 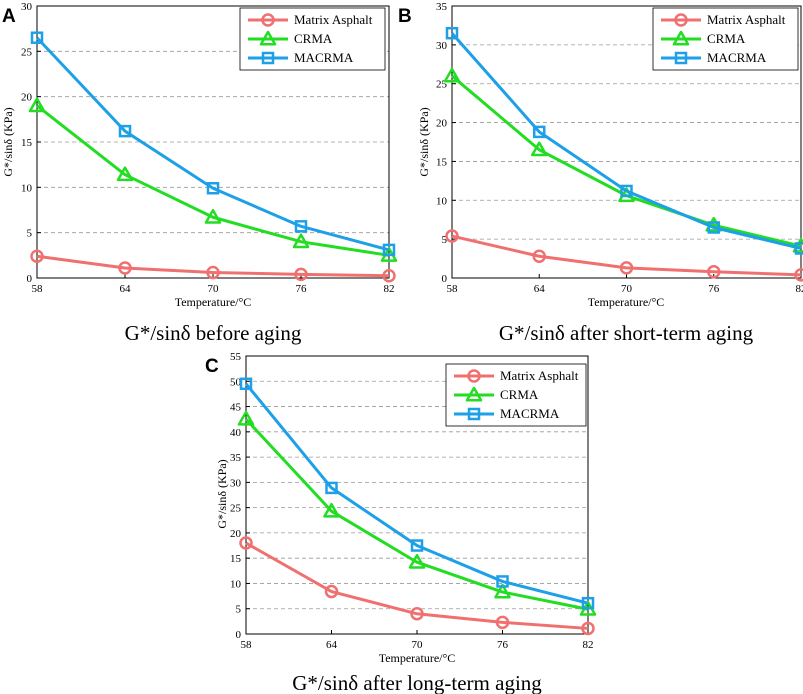 I want to click on chart-caption: G*/sinδ before aging, so click(x=213, y=333).